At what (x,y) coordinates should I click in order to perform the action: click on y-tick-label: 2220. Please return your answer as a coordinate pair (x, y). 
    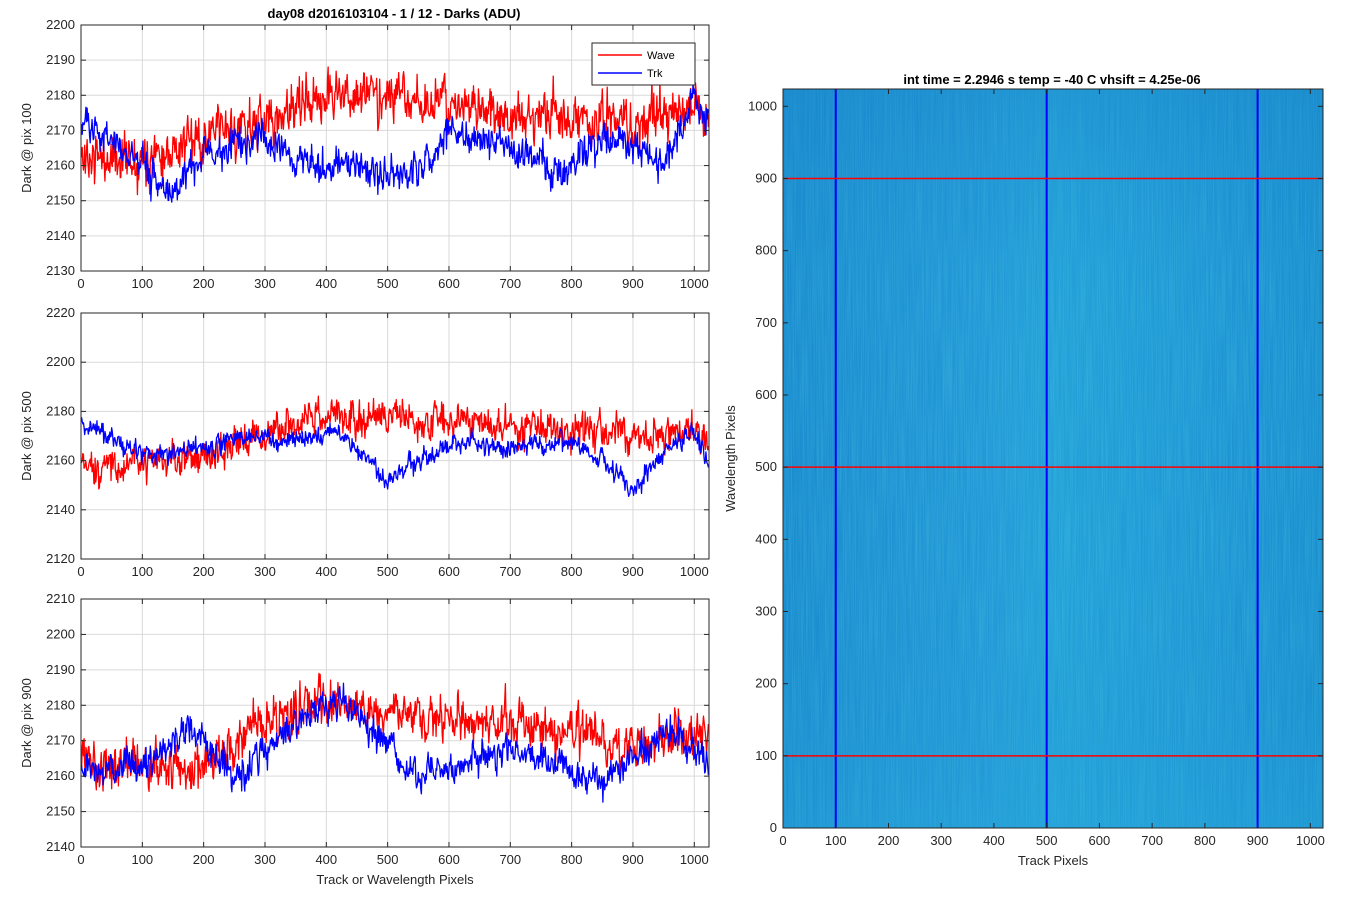
    Looking at the image, I should click on (60, 312).